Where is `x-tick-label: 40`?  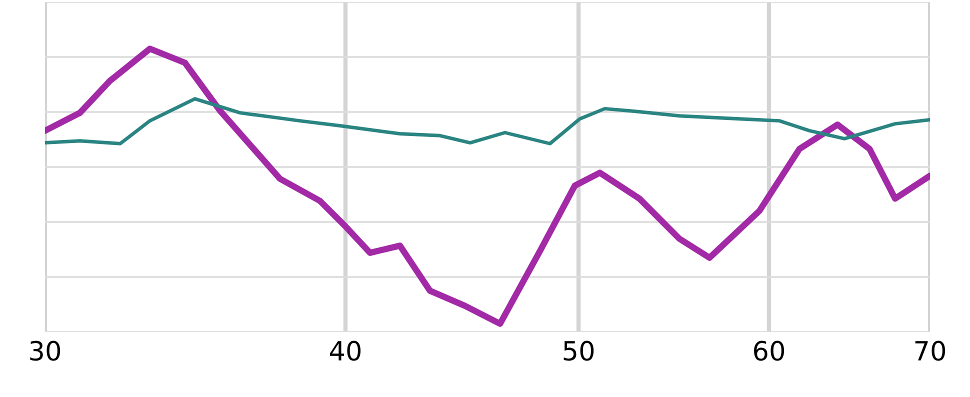
x-tick-label: 40 is located at coordinates (345, 350).